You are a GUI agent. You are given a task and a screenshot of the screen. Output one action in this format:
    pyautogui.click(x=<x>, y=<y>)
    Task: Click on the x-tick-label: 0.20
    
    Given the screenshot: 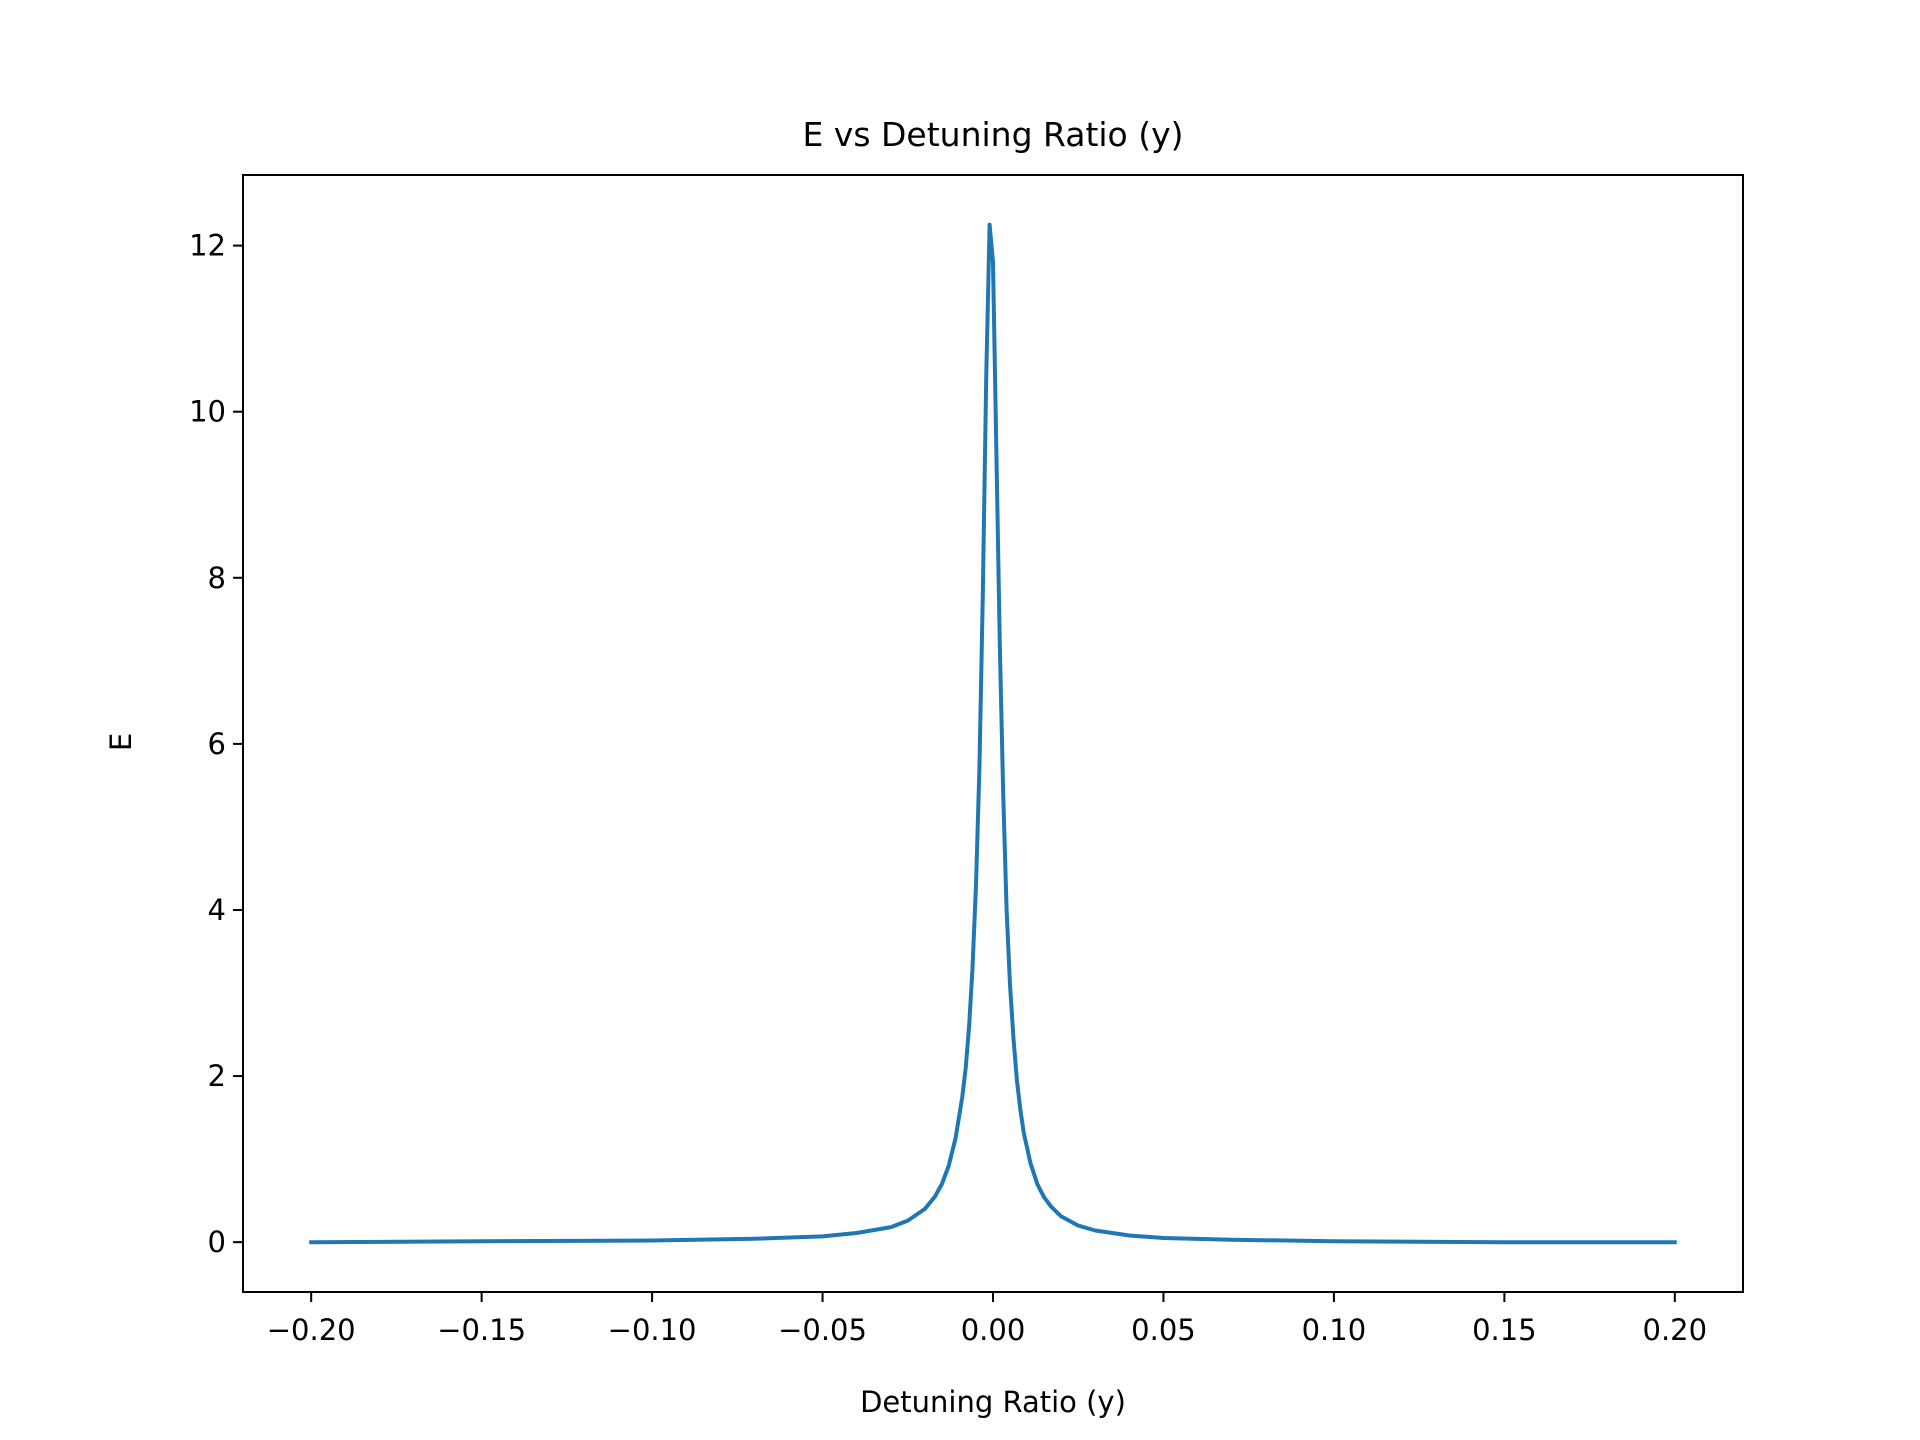 What is the action you would take?
    pyautogui.click(x=1675, y=1330)
    